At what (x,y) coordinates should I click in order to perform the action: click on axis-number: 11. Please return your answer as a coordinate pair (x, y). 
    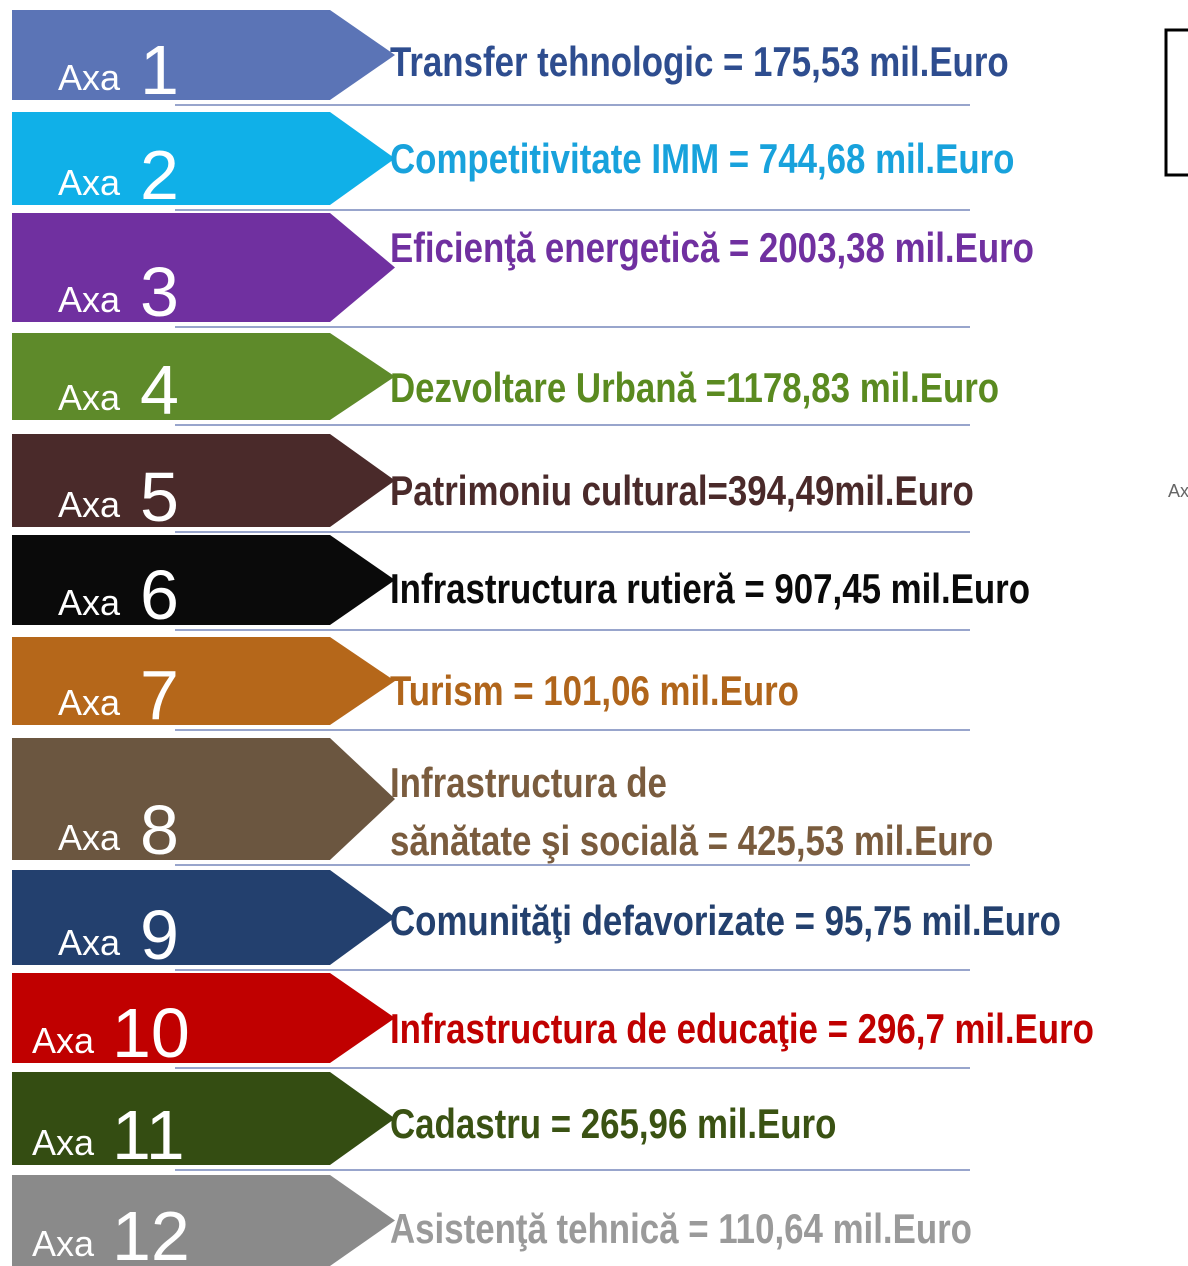
    Looking at the image, I should click on (148, 1135).